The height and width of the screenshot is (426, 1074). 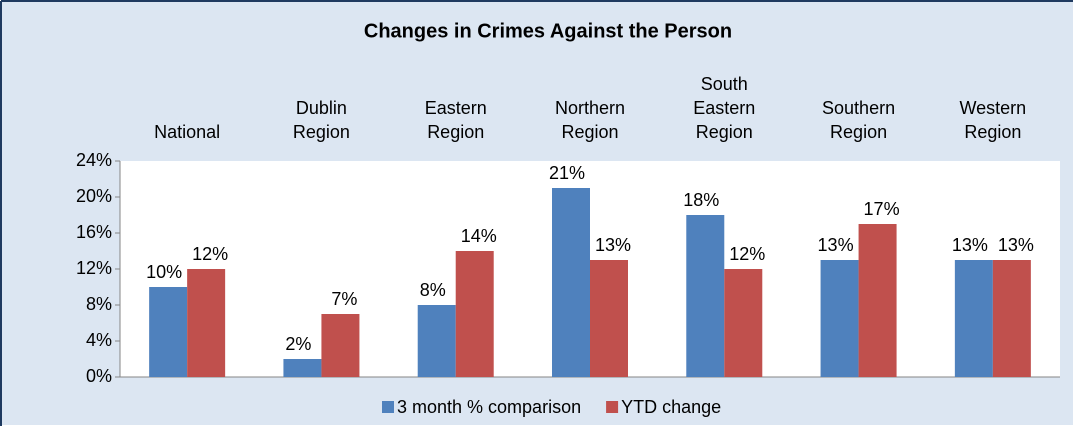 I want to click on data-label: 18%, so click(x=701, y=200).